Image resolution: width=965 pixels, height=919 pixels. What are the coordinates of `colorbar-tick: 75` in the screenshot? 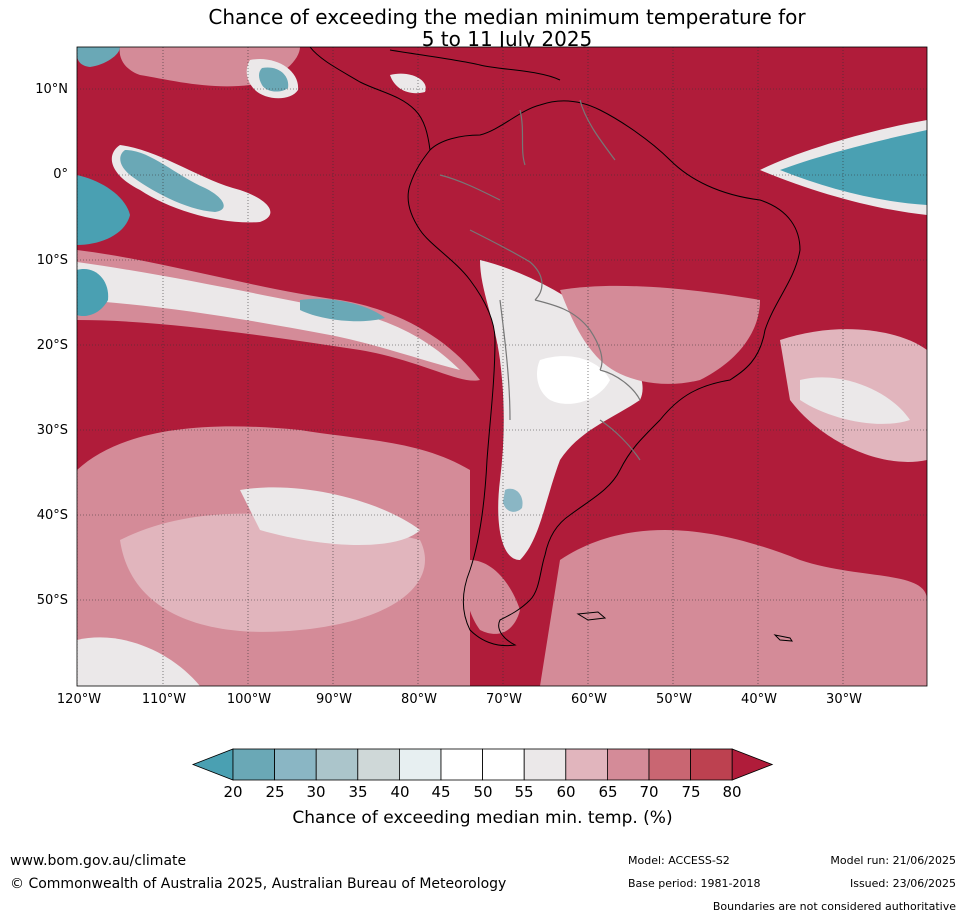 It's located at (691, 792).